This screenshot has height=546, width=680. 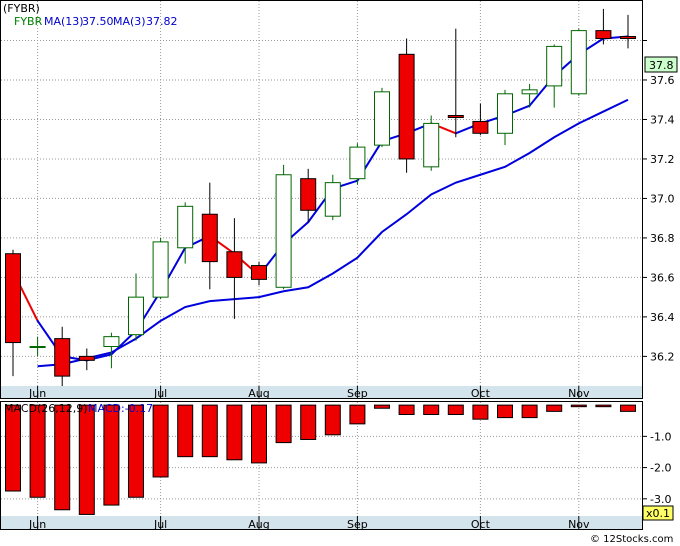 I want to click on price-tick-label: 37.0, so click(x=662, y=198).